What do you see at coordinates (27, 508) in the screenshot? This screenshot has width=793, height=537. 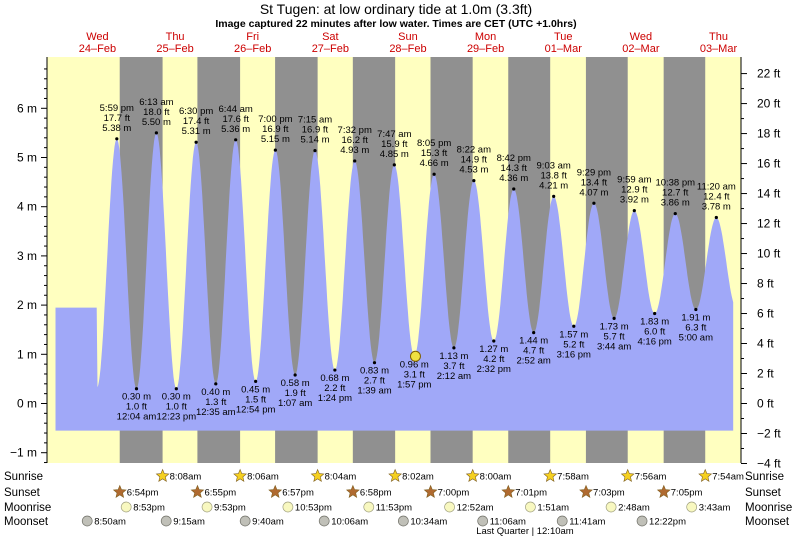 I see `moonrise-row-label-left: Moonrise` at bounding box center [27, 508].